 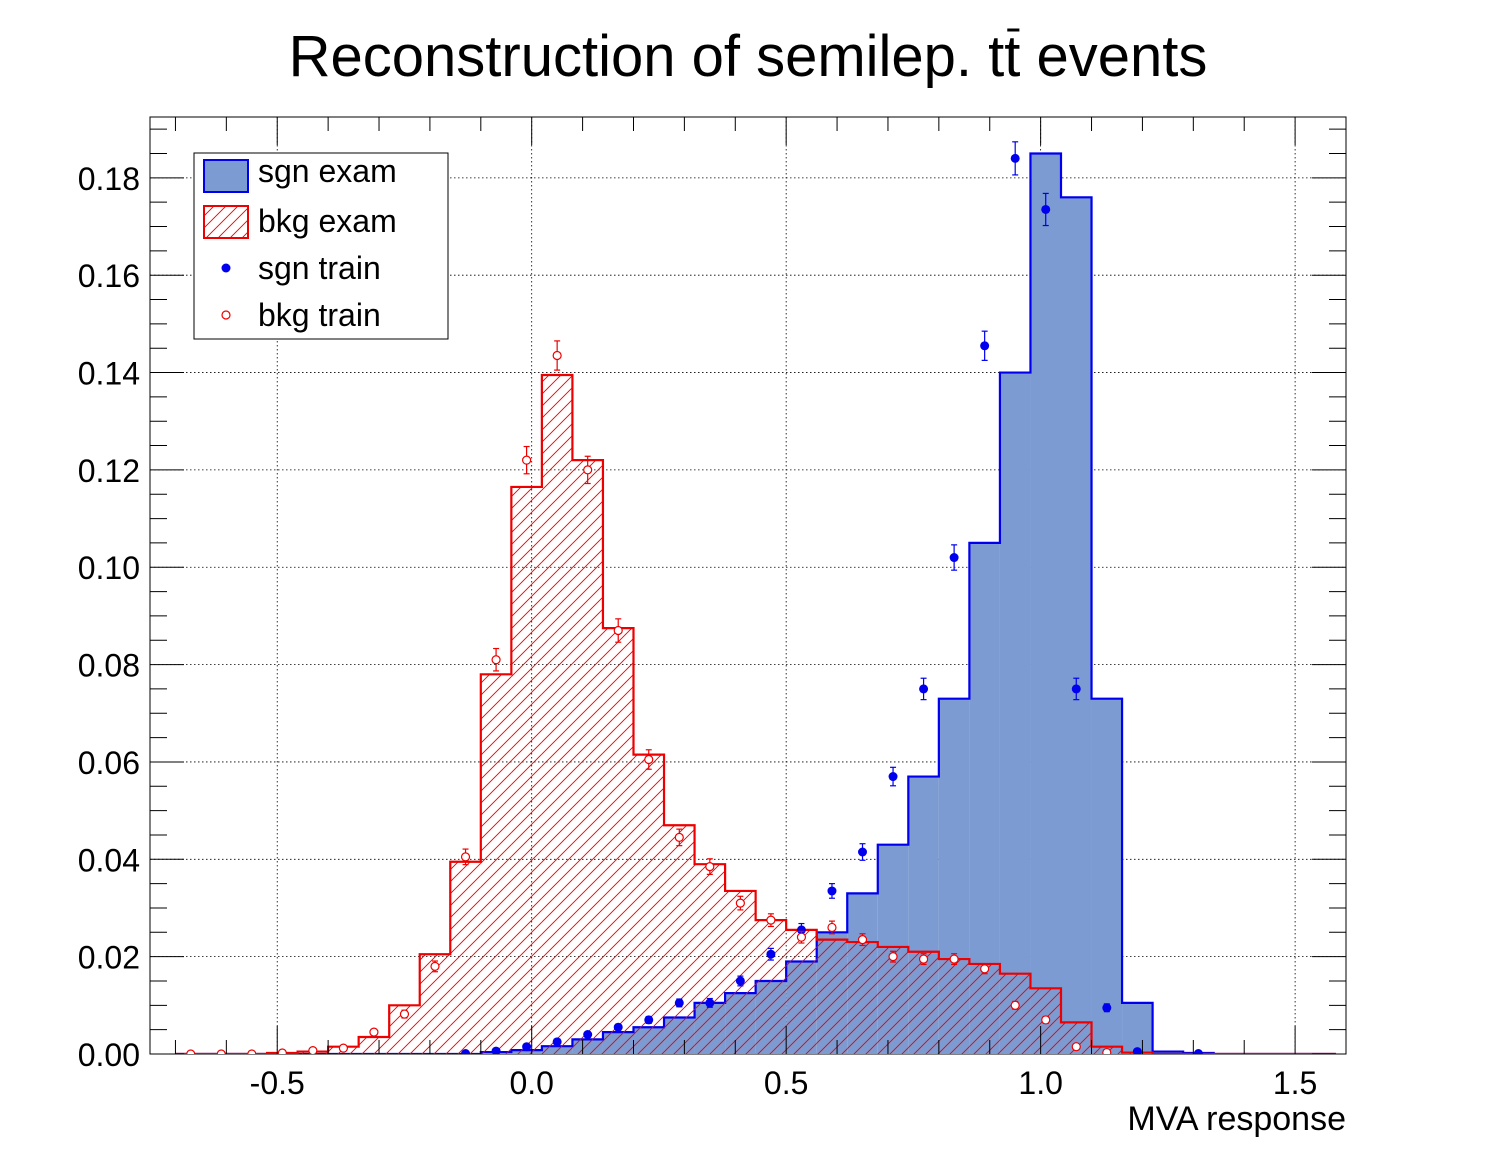 What do you see at coordinates (1040, 1083) in the screenshot?
I see `x-tick-label: 1.0` at bounding box center [1040, 1083].